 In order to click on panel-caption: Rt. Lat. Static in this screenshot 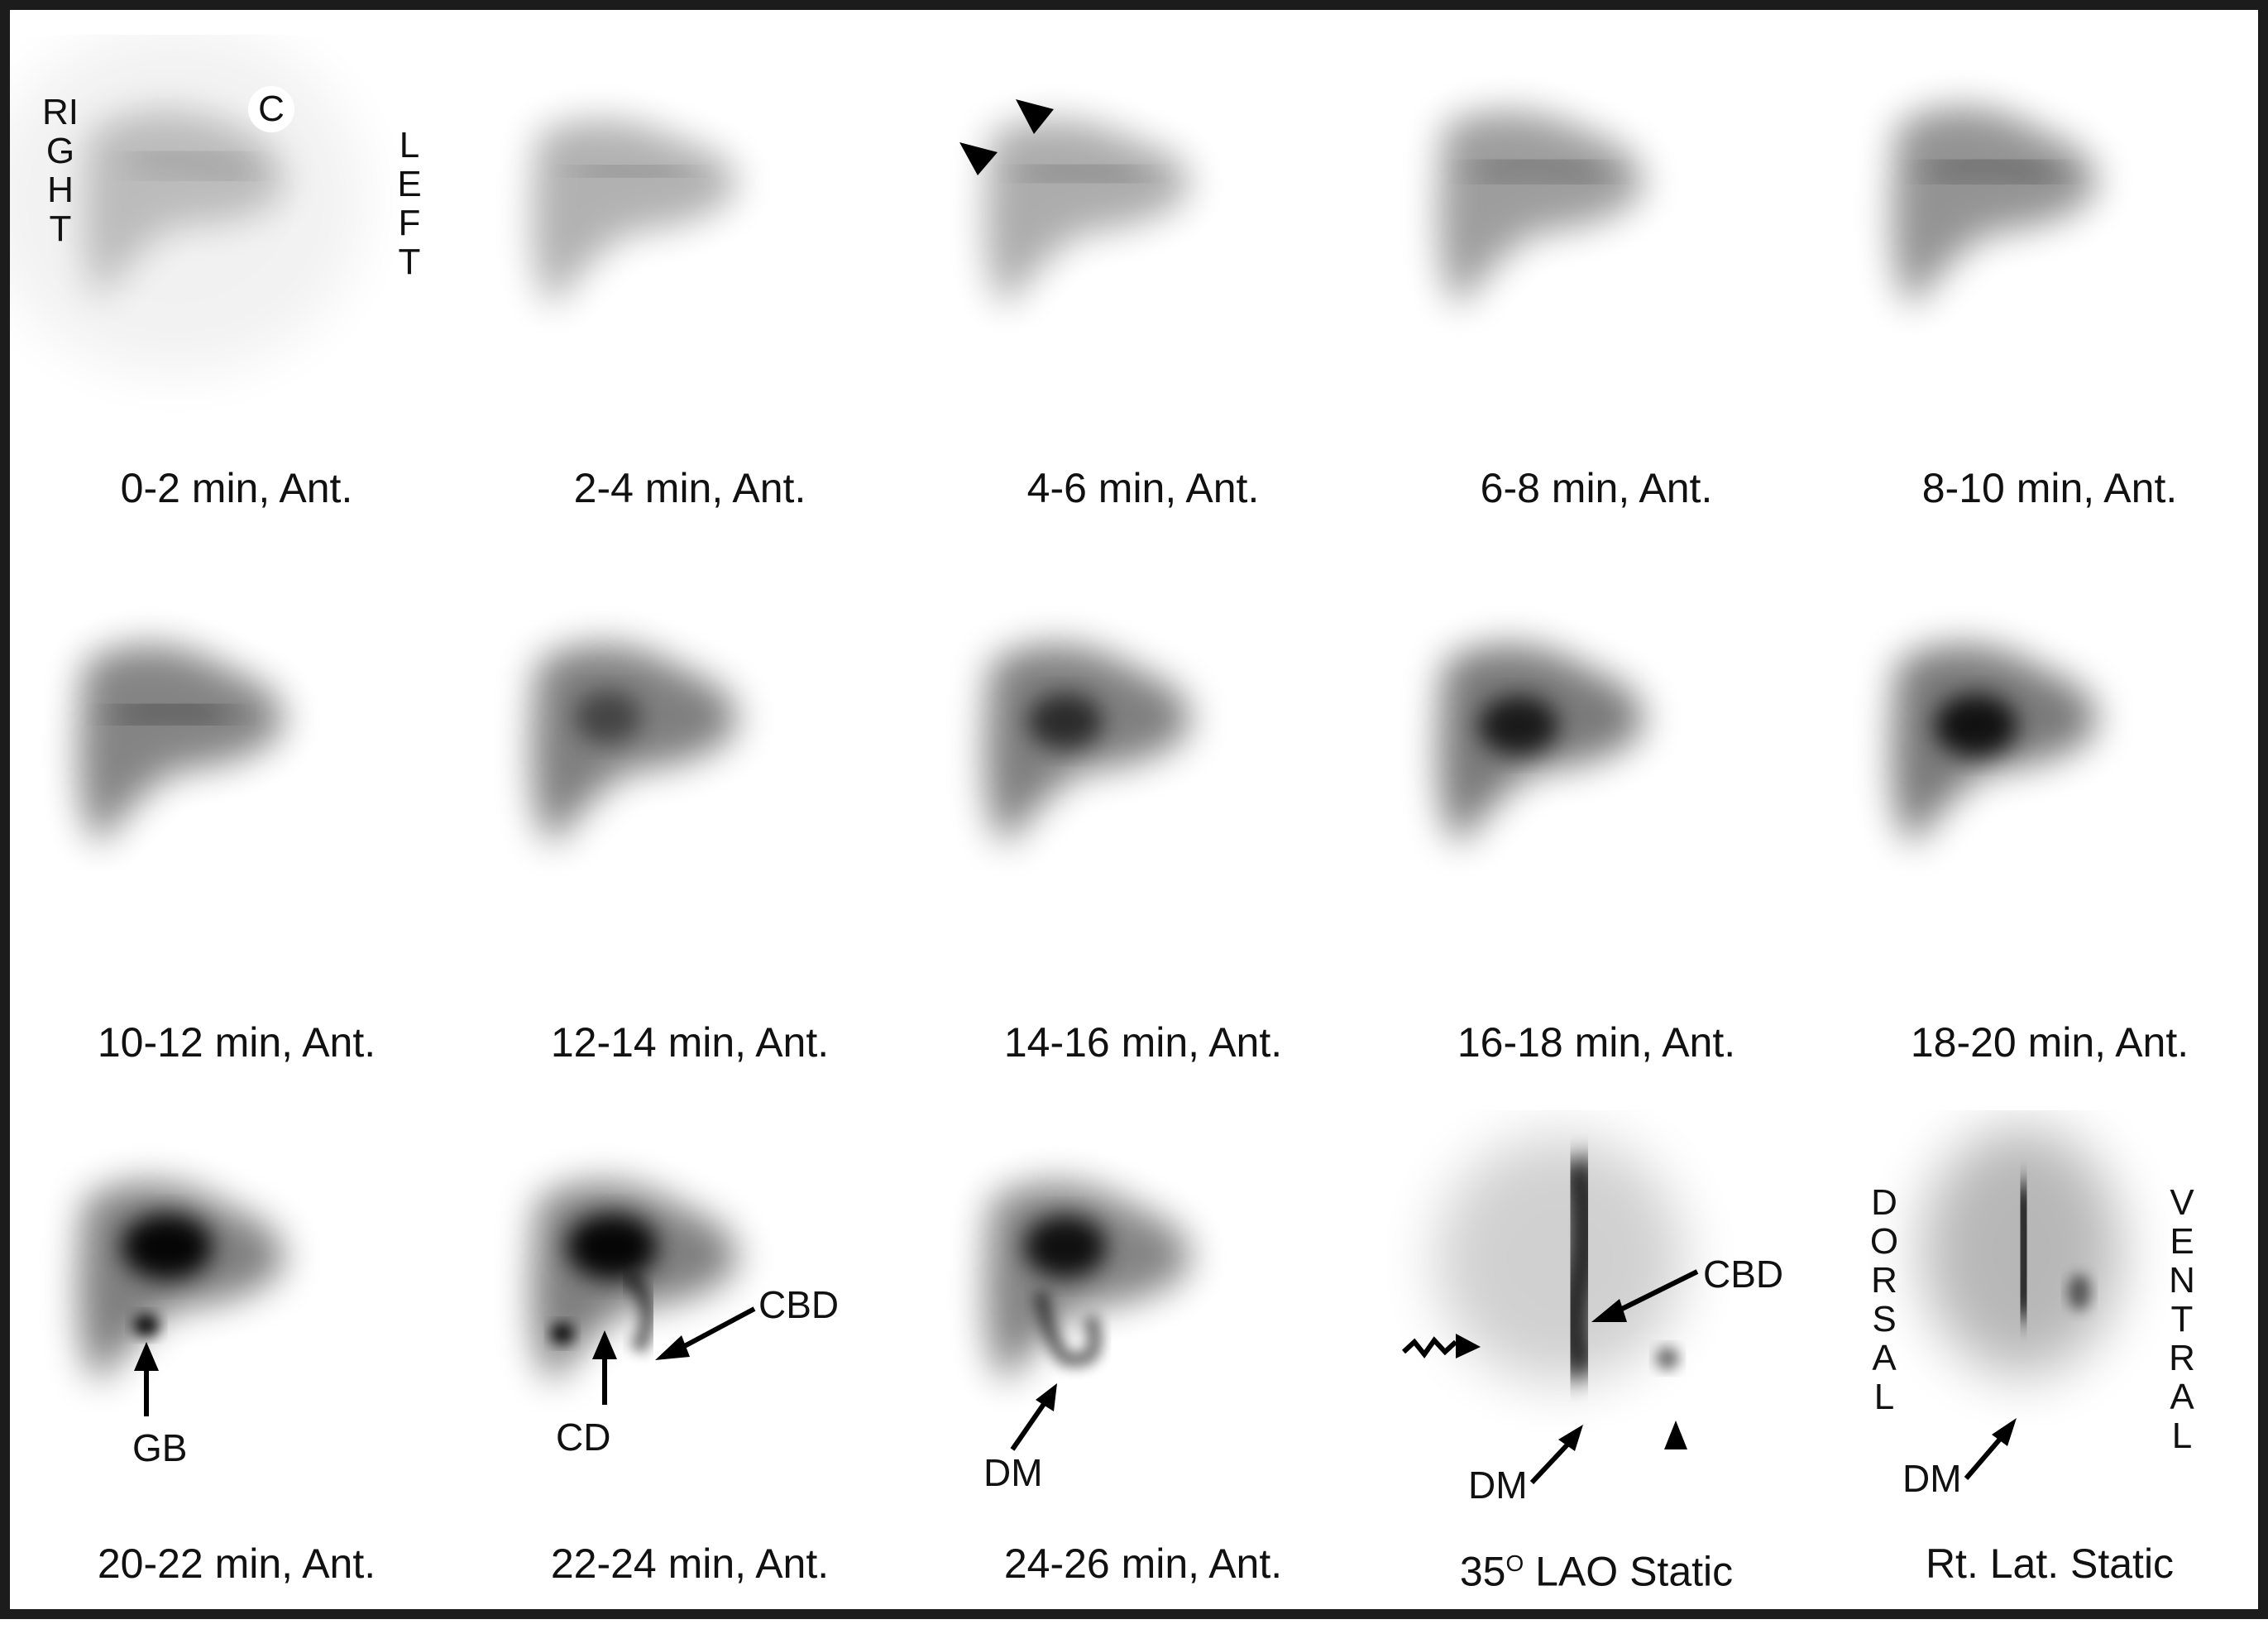, I will do `click(2050, 1563)`.